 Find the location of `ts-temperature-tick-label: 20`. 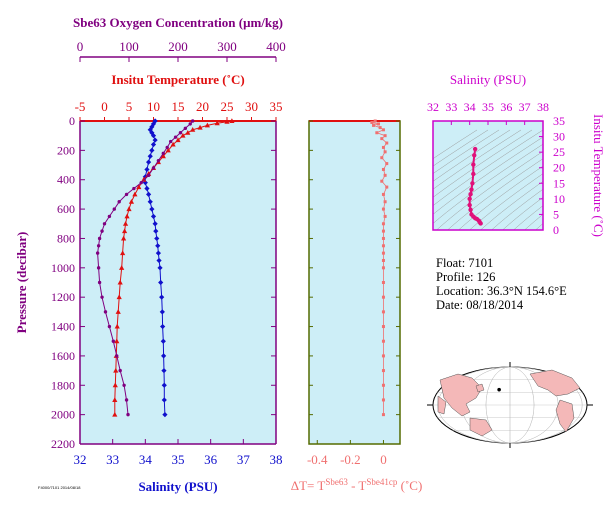

ts-temperature-tick-label: 20 is located at coordinates (559, 168).